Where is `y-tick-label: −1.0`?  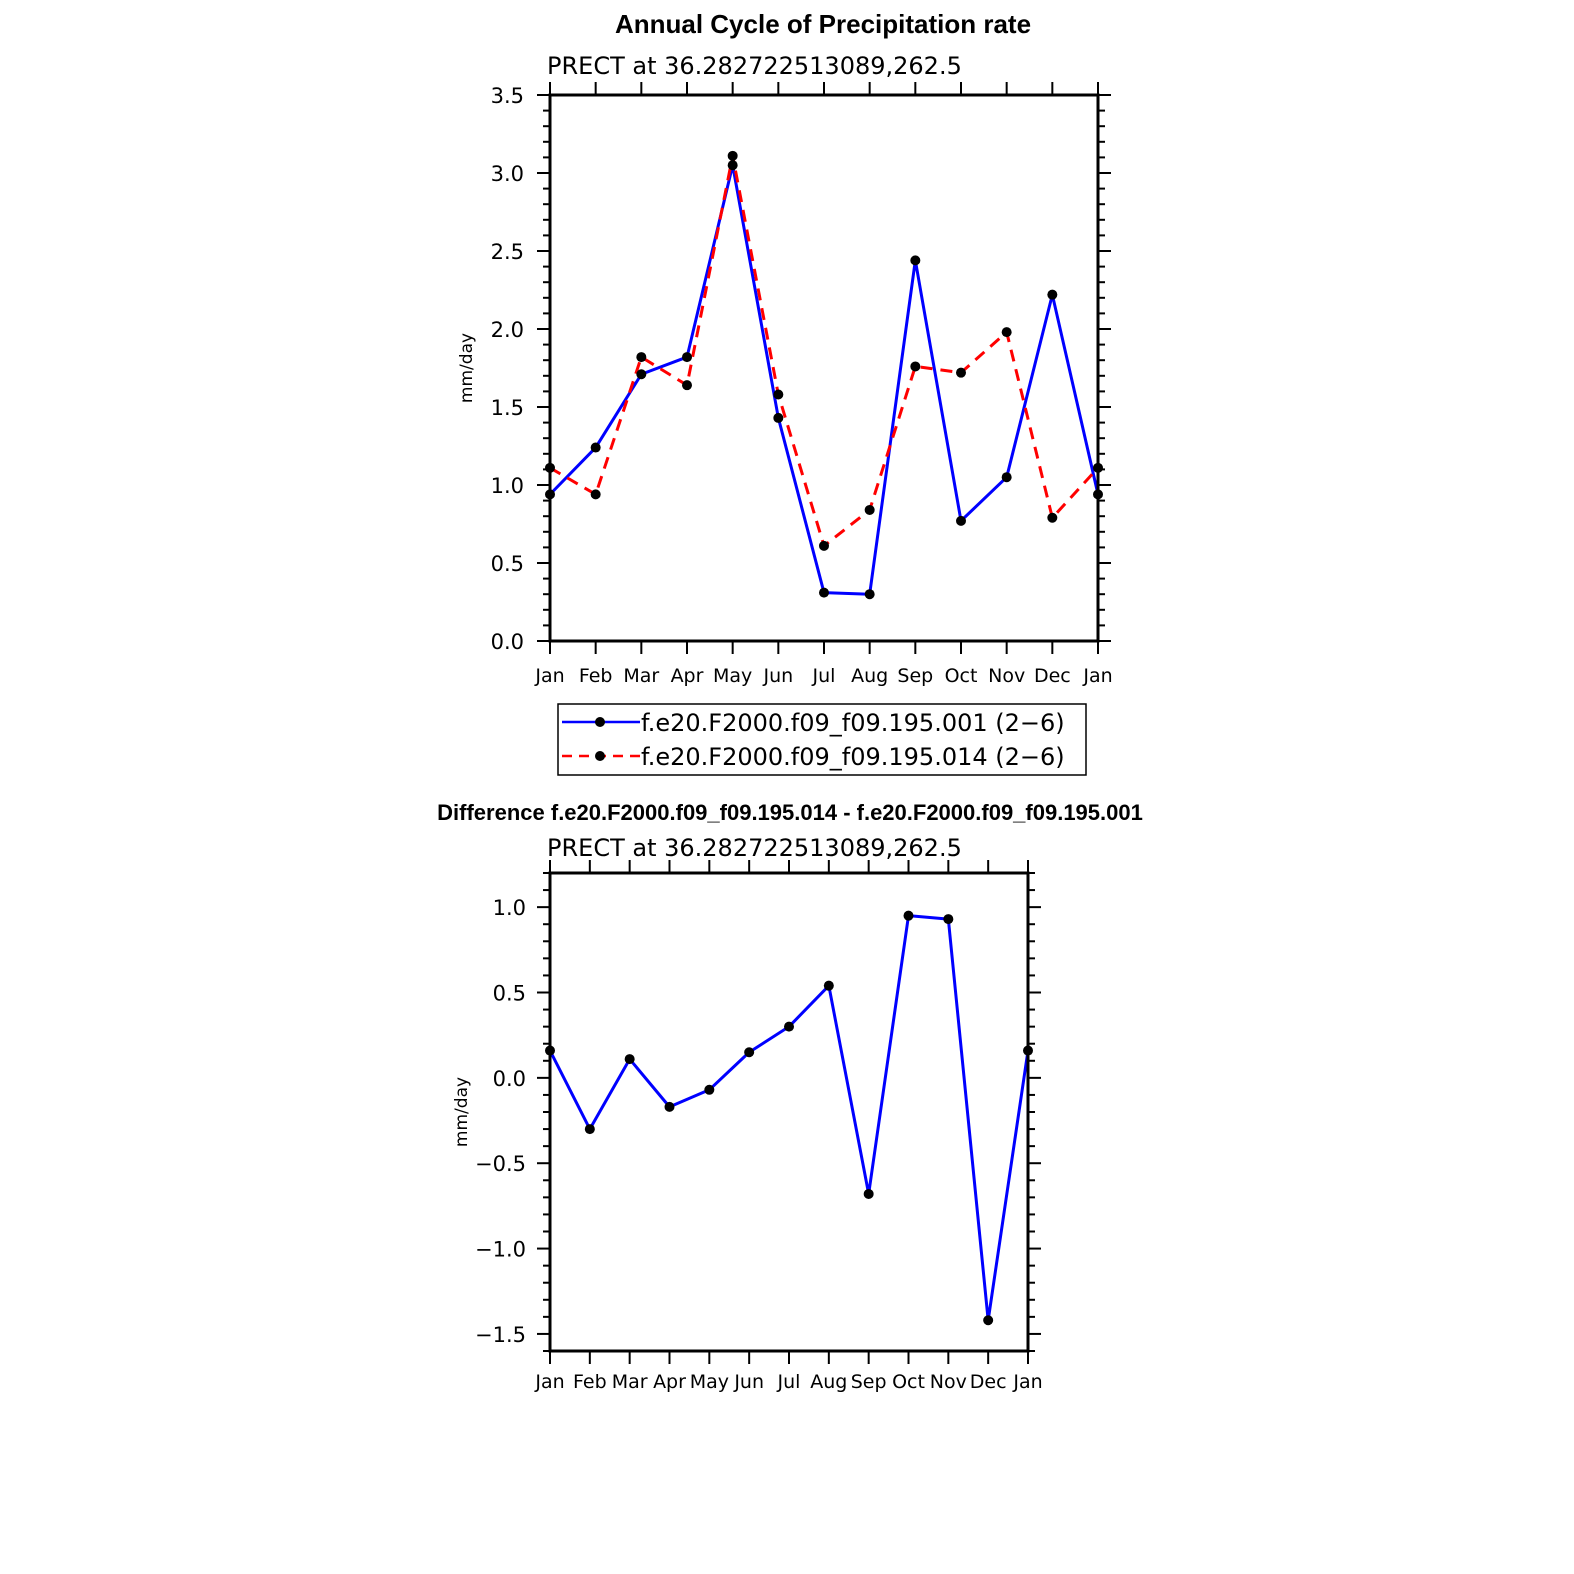 y-tick-label: −1.0 is located at coordinates (500, 1250).